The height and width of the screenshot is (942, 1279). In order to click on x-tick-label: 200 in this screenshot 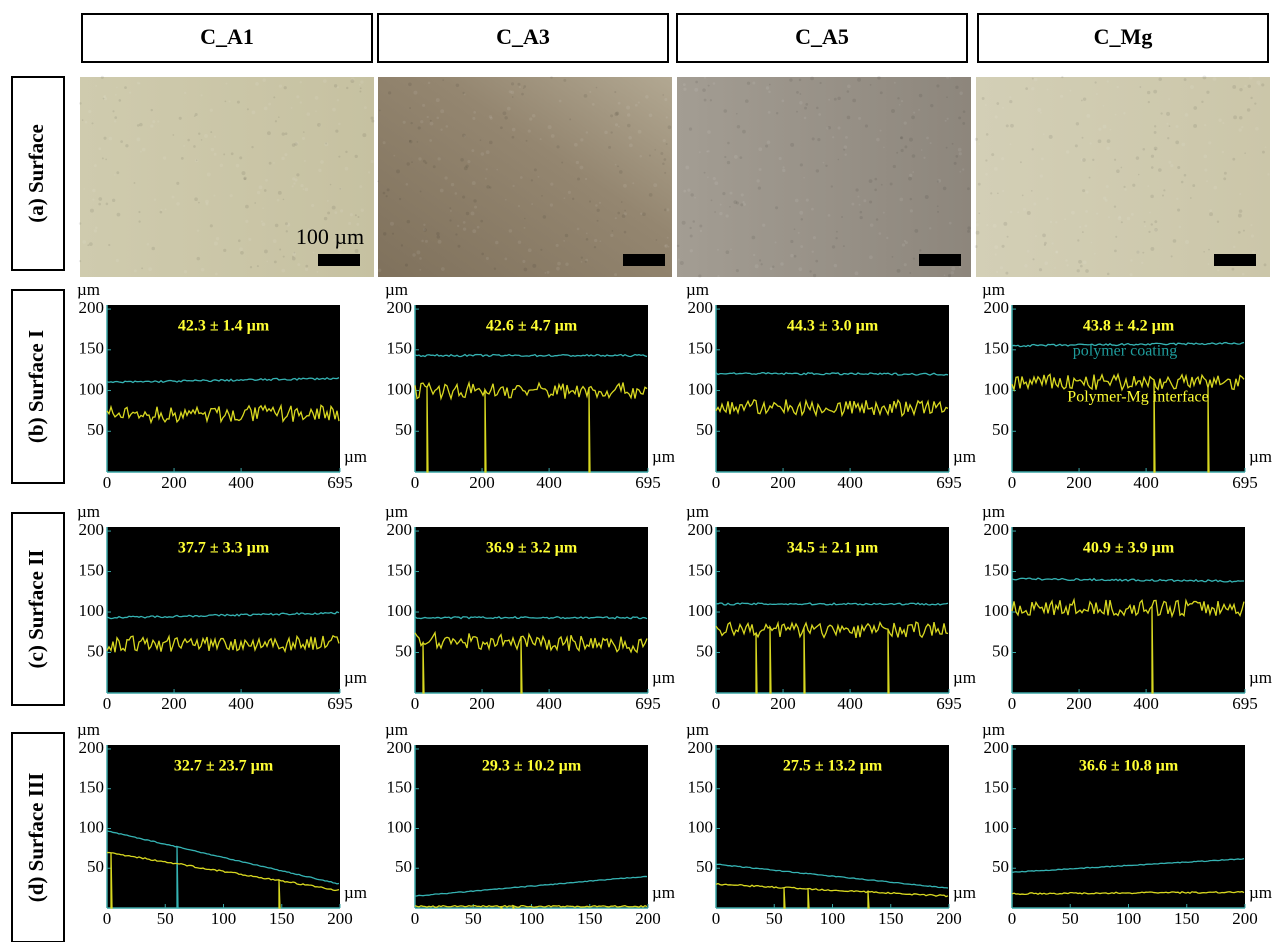, I will do `click(482, 482)`.